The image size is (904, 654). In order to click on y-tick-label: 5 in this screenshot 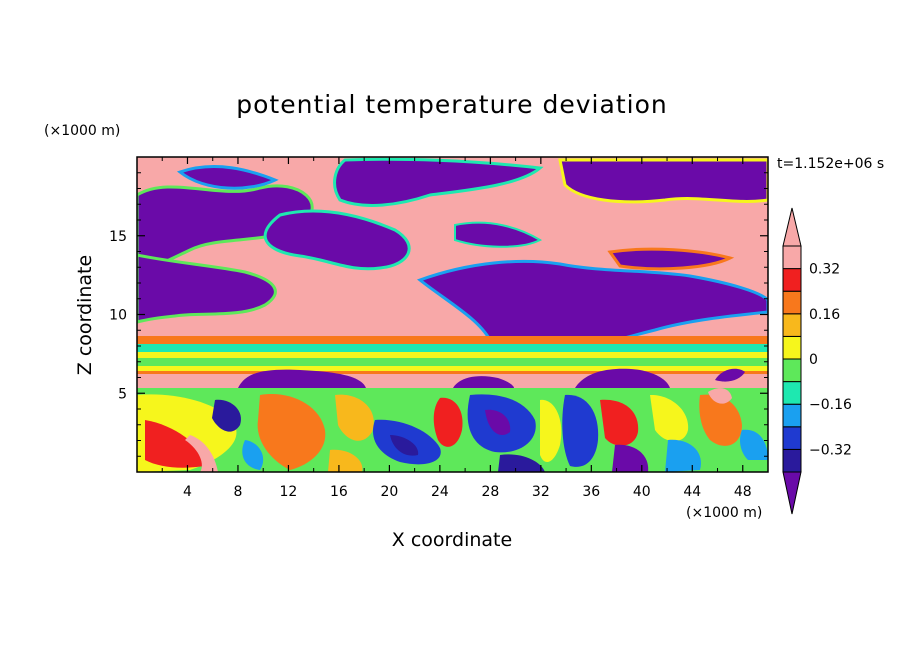, I will do `click(122, 394)`.